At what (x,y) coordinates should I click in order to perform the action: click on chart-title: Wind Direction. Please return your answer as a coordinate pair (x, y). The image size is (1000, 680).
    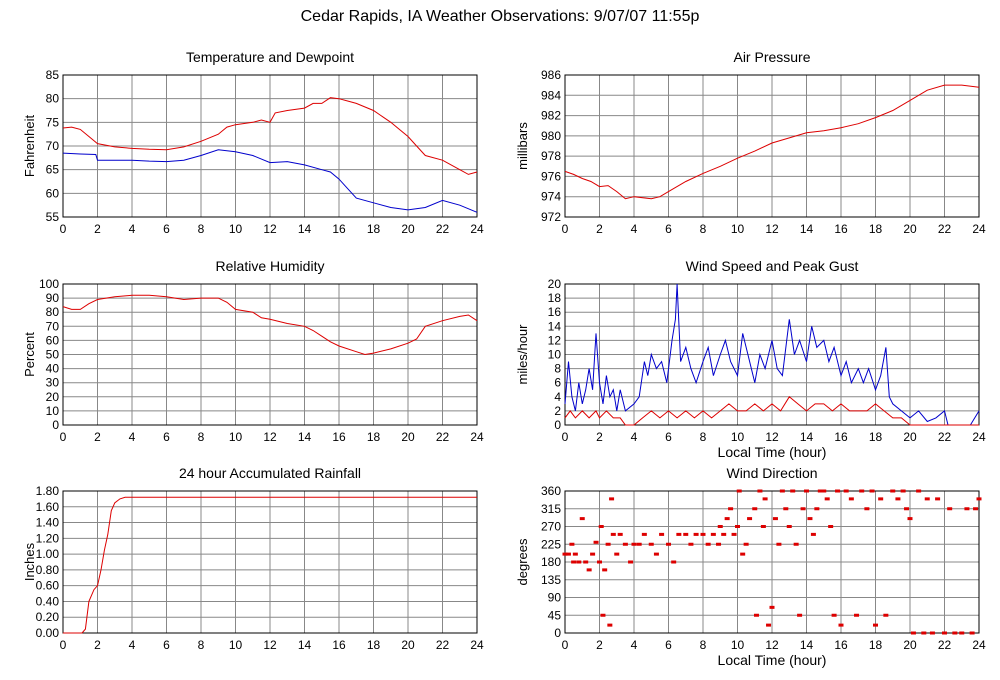
    Looking at the image, I should click on (771, 473).